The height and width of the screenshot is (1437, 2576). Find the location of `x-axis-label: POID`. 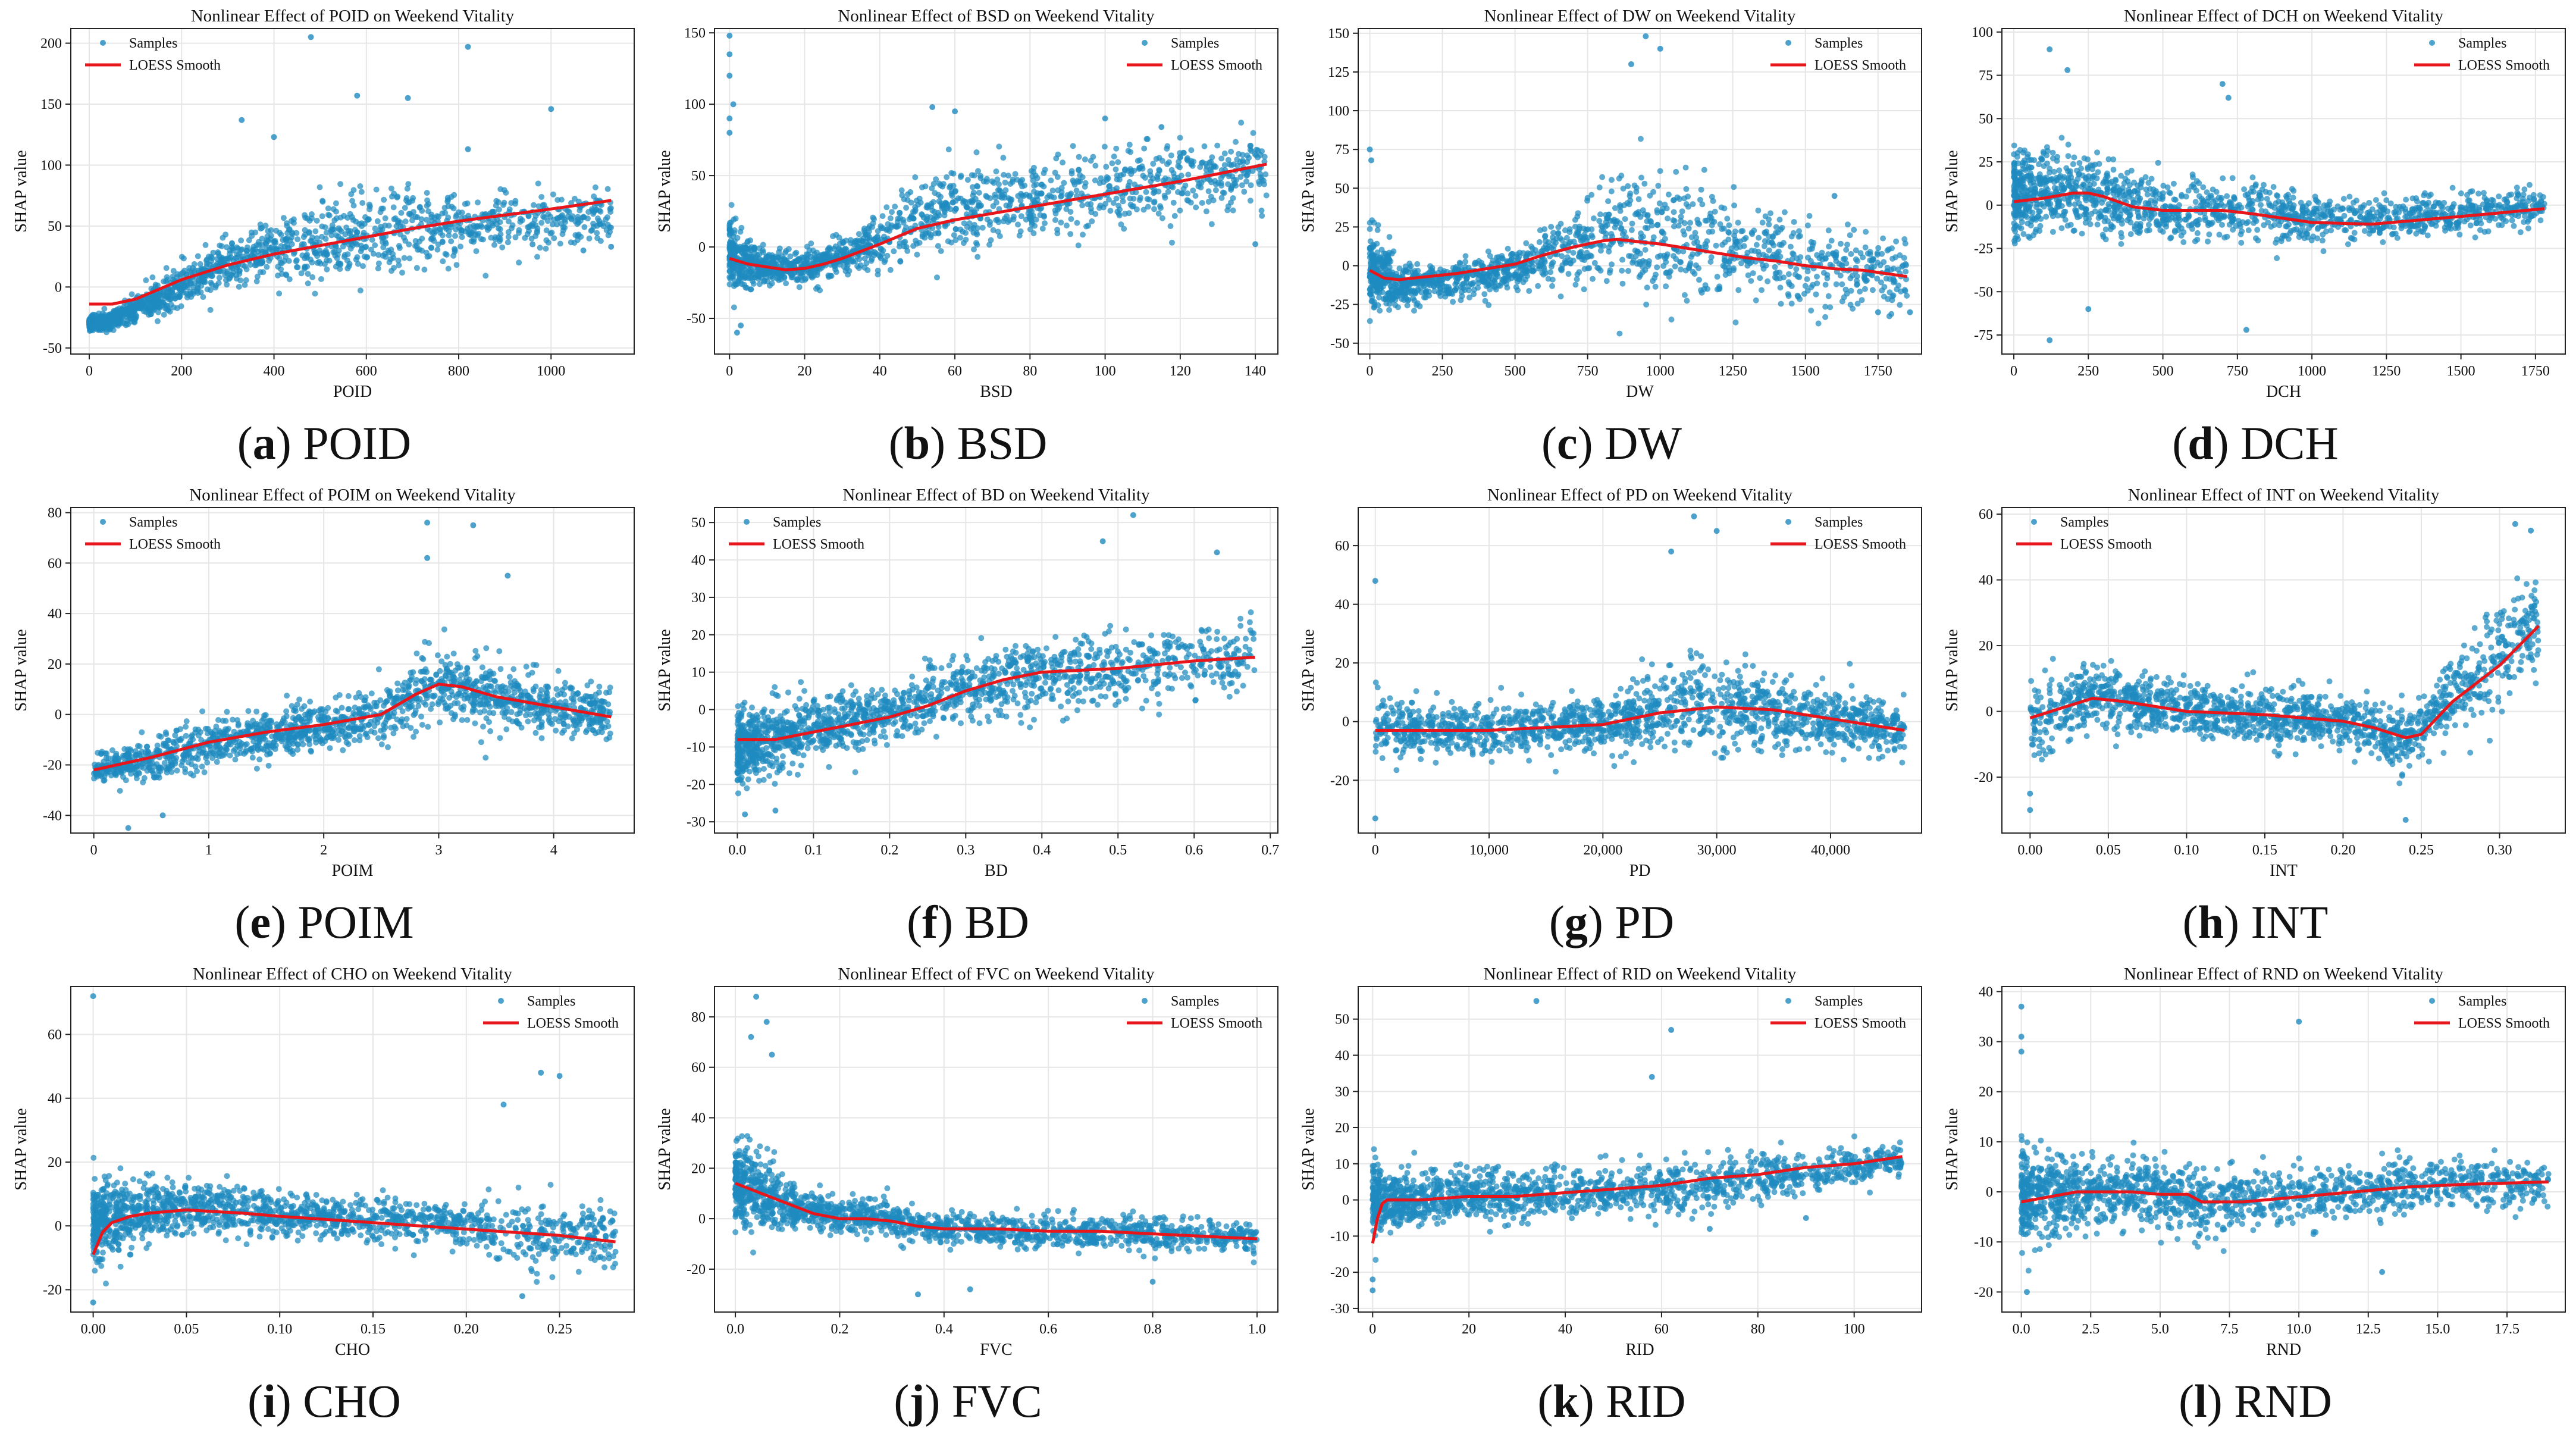

x-axis-label: POID is located at coordinates (353, 392).